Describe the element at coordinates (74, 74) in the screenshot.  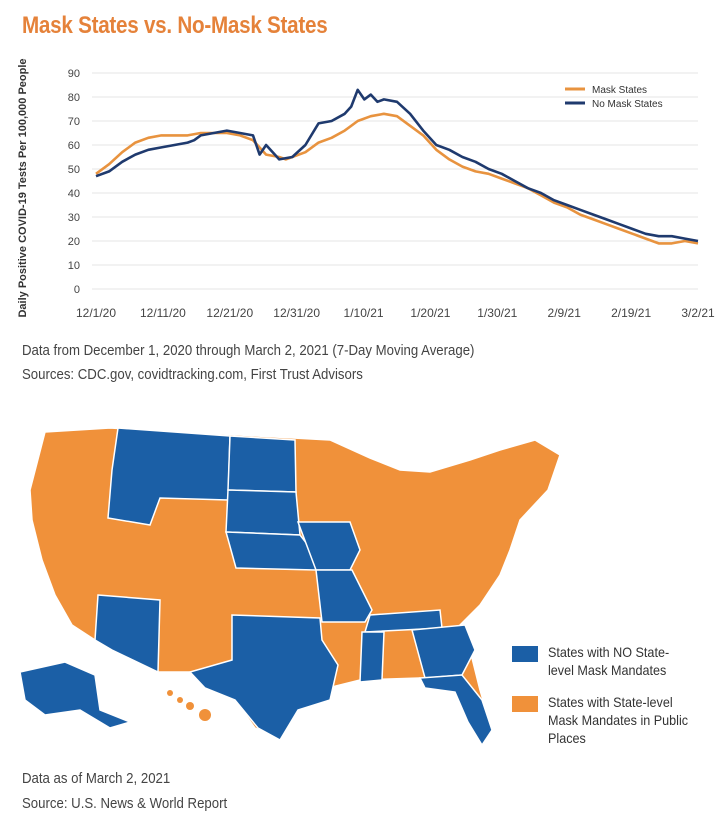
I see `y-tick-label: 90` at that location.